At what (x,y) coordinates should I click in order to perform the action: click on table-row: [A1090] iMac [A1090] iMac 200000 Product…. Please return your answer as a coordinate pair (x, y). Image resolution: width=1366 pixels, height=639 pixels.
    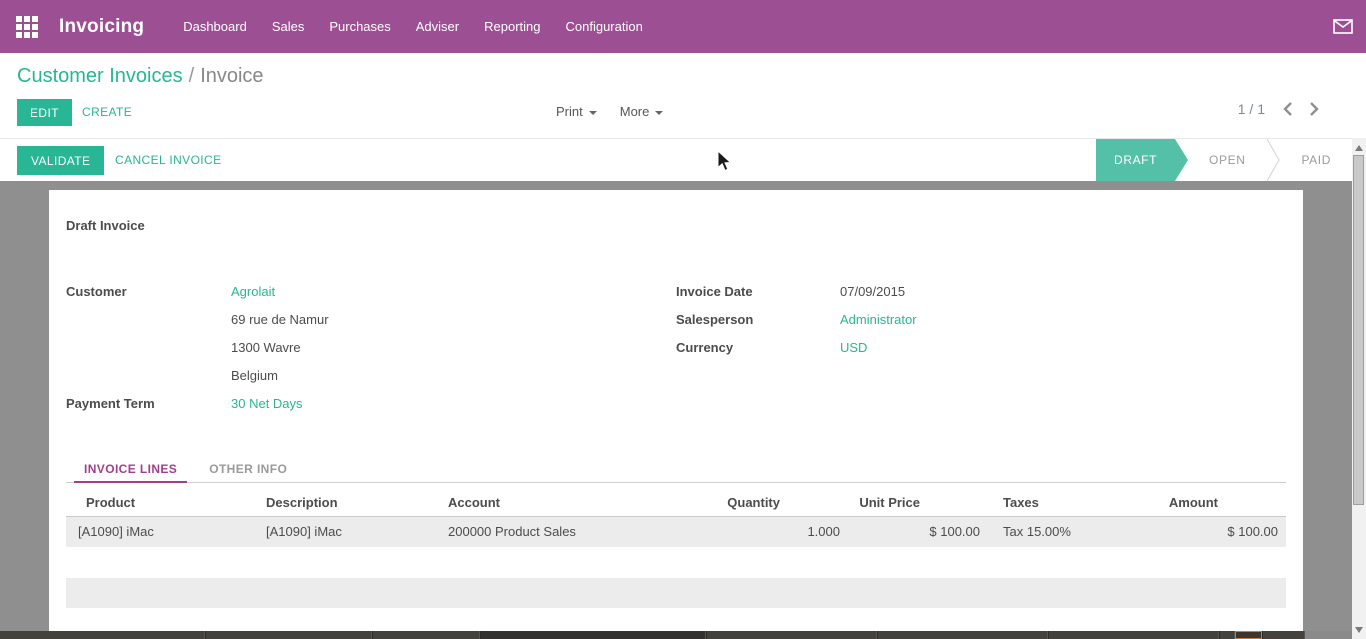
    Looking at the image, I should click on (676, 531).